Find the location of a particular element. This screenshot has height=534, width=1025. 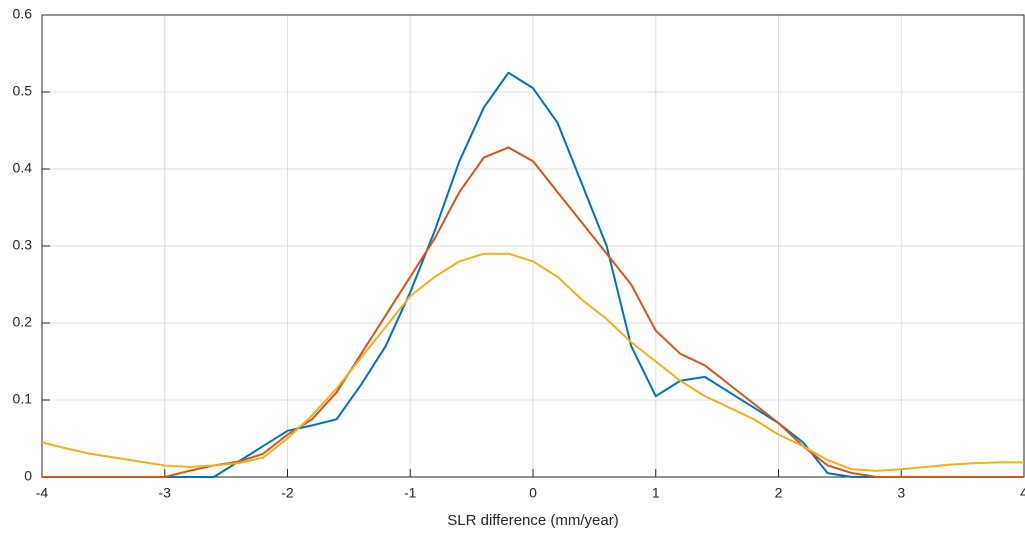

y-tick-label: 0.5 is located at coordinates (23, 91).